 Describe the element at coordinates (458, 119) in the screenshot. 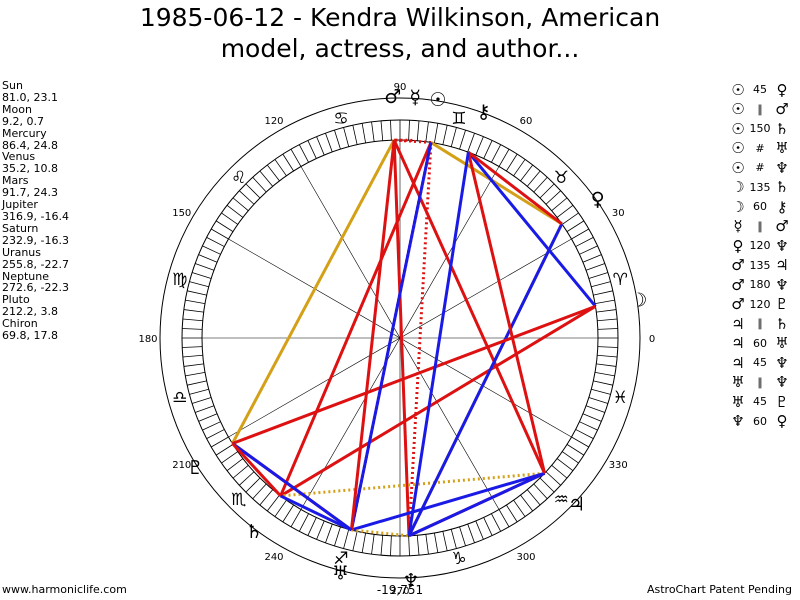

I see `zodiac-gemini-icon: ♊` at that location.